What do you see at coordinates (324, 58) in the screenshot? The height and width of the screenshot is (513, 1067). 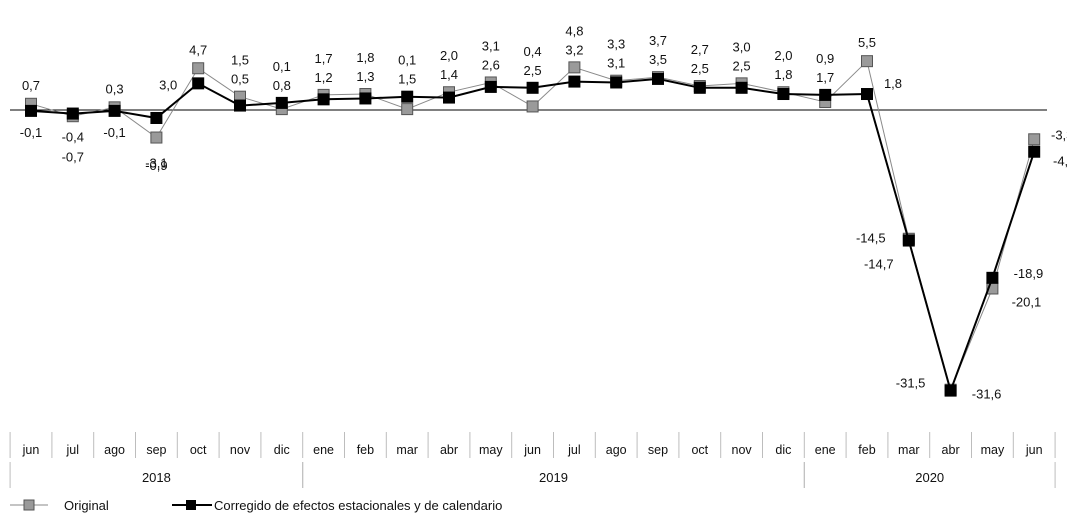 I see `original-value-label: 1,7` at bounding box center [324, 58].